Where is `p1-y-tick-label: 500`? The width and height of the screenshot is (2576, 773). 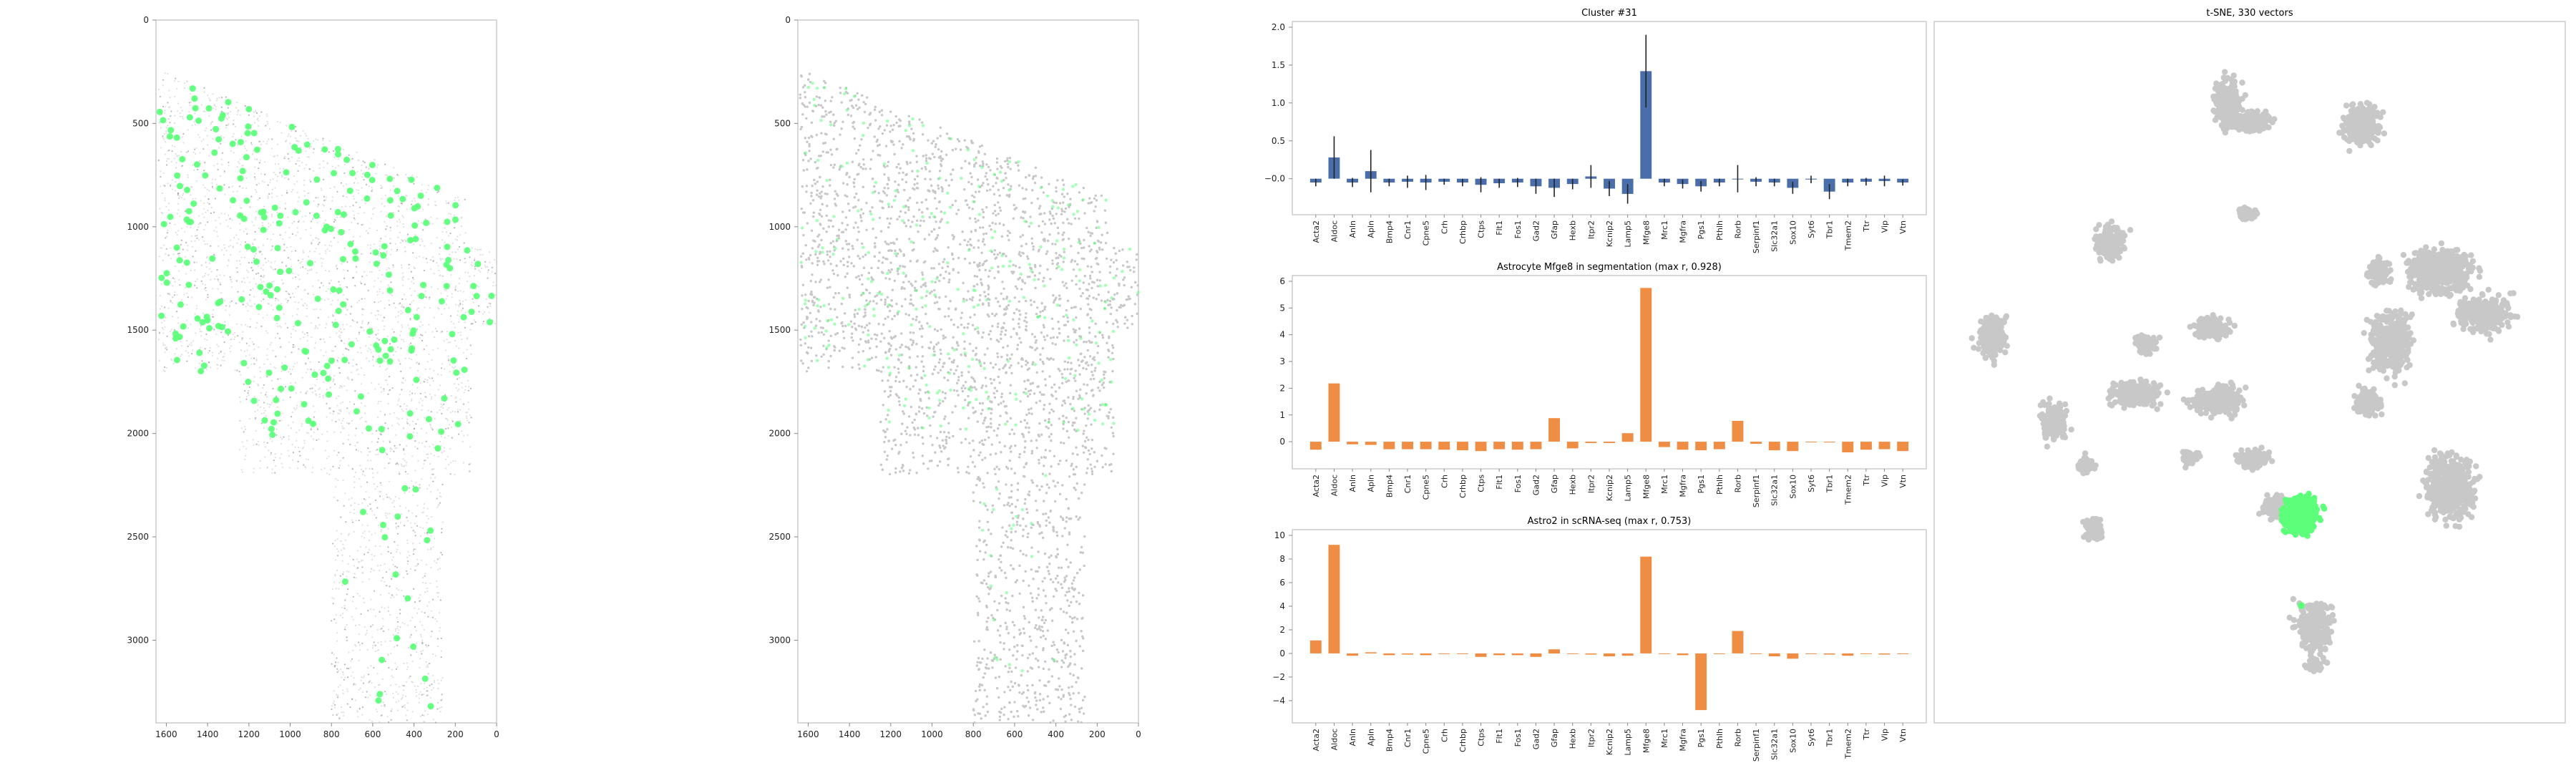
p1-y-tick-label: 500 is located at coordinates (140, 123).